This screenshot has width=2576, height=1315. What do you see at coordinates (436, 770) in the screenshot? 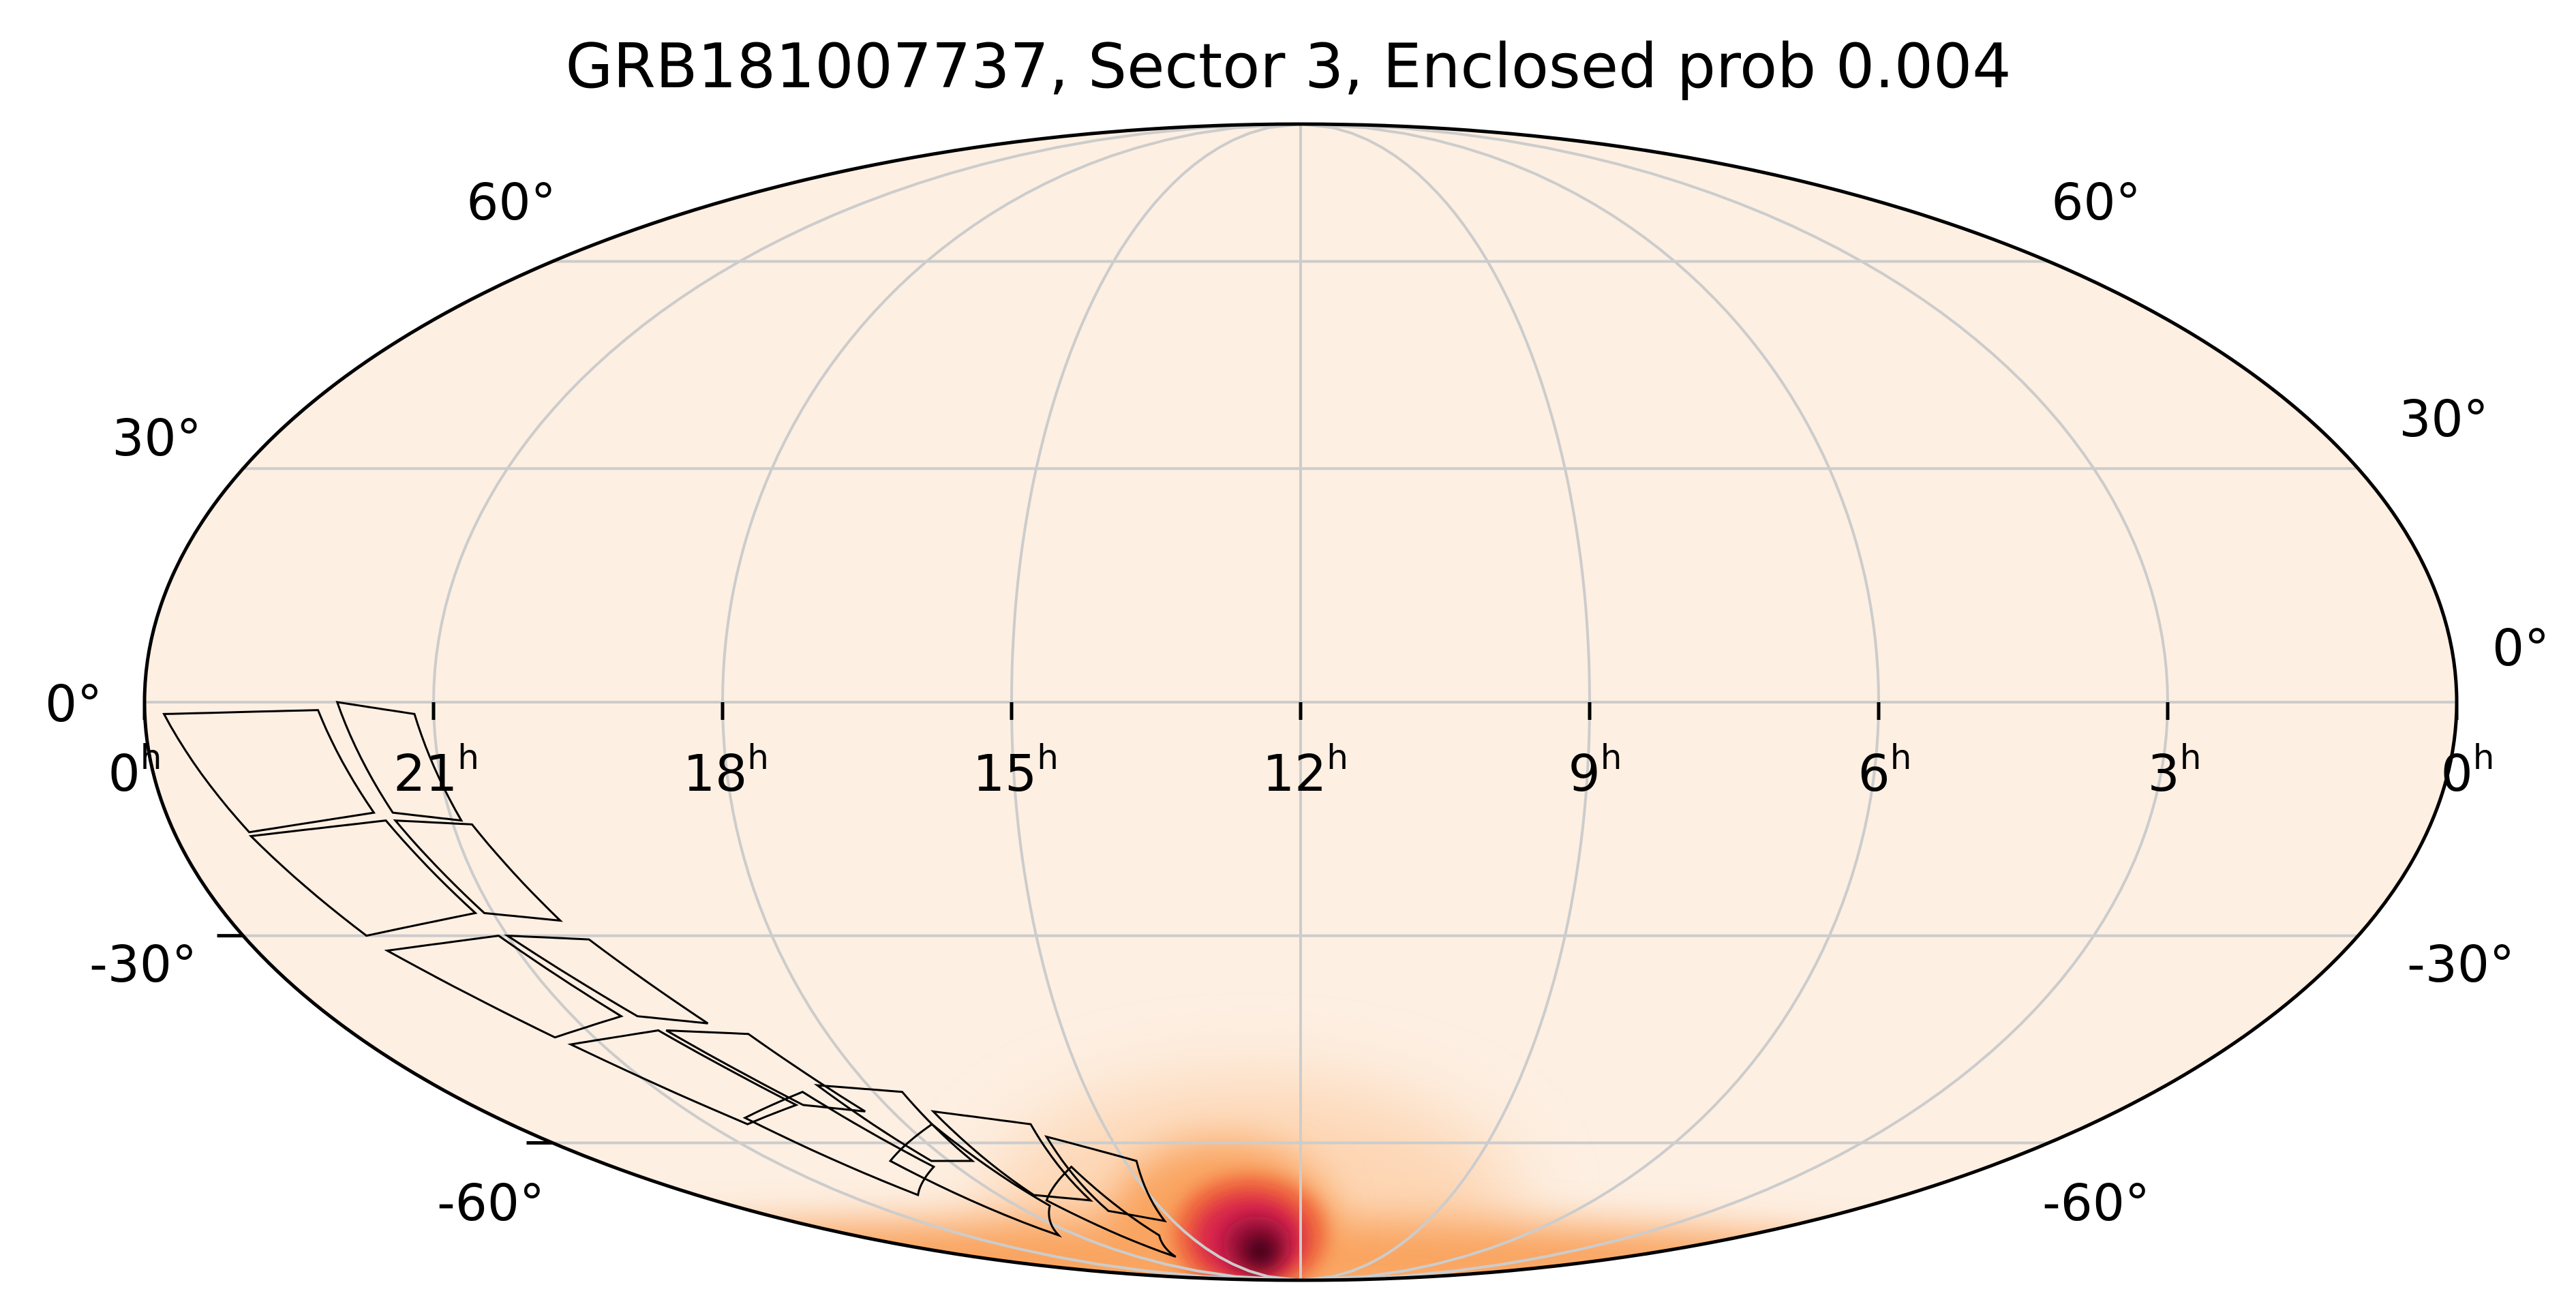
I see `ra-tick-label: 21h` at bounding box center [436, 770].